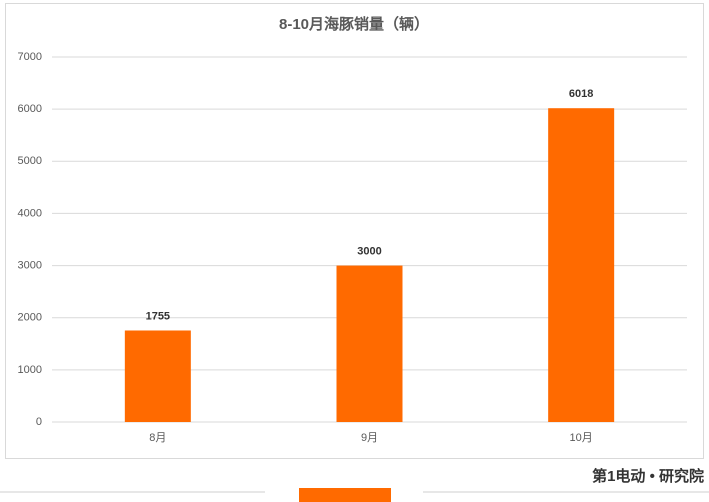 Image resolution: width=709 pixels, height=502 pixels. Describe the element at coordinates (648, 476) in the screenshot. I see `brand-logo: 第1电动 • 研究院` at that location.